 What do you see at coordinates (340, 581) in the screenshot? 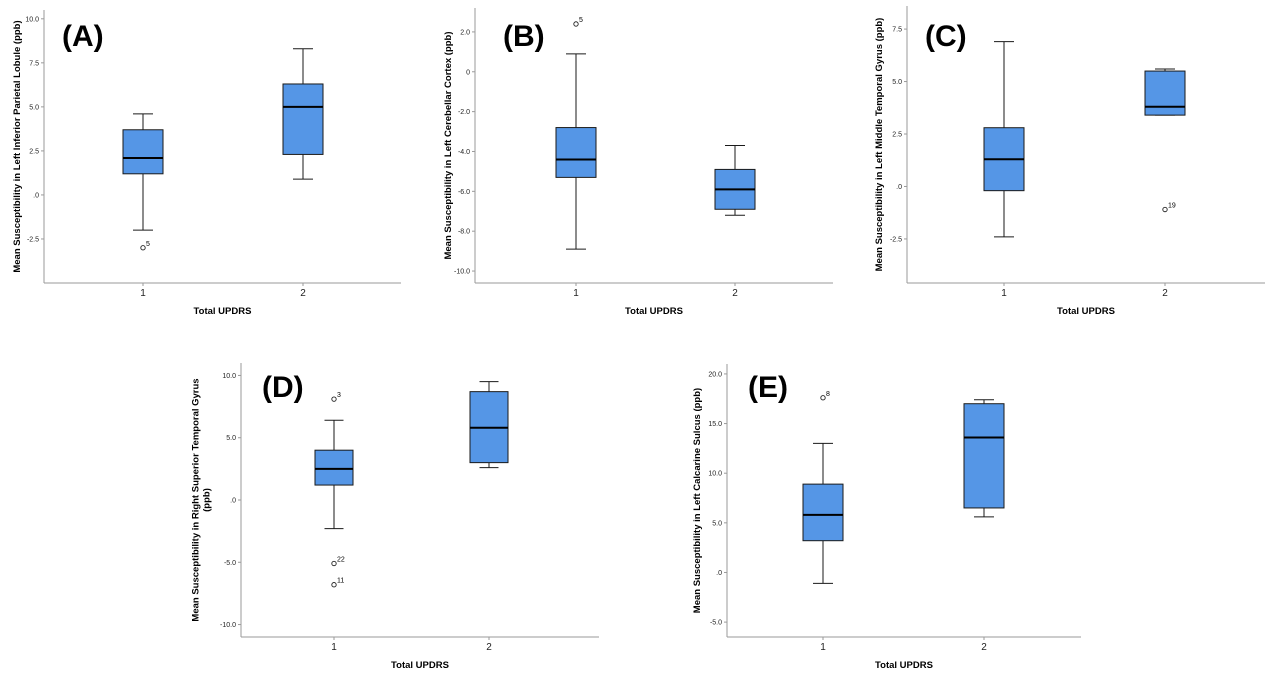
I see `outlier-label: 11` at bounding box center [340, 581].